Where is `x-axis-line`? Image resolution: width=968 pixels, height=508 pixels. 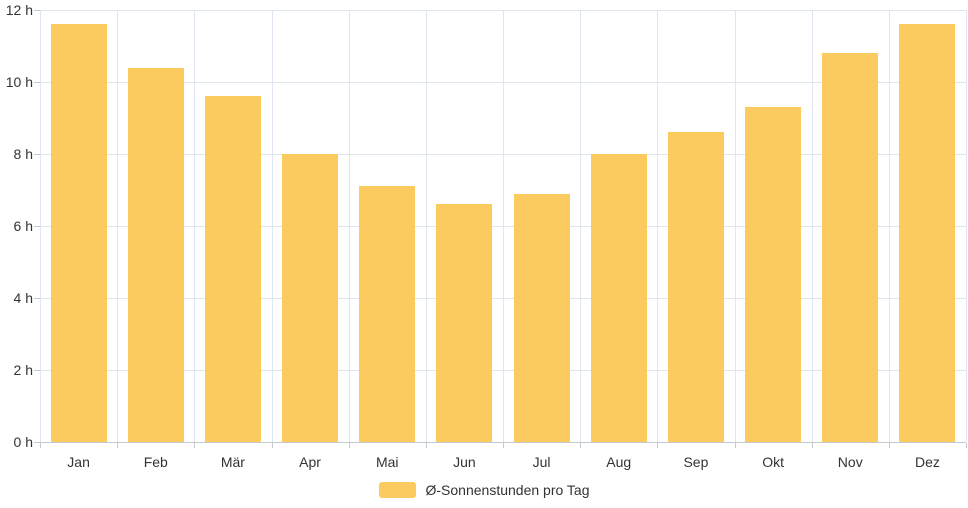 x-axis-line is located at coordinates (503, 442).